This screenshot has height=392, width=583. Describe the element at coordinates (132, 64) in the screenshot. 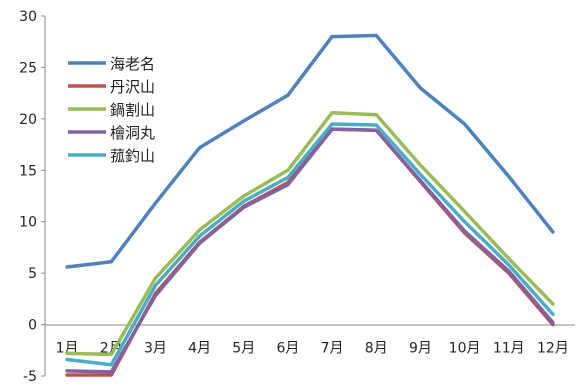

I see `legend-label: 海老名` at that location.